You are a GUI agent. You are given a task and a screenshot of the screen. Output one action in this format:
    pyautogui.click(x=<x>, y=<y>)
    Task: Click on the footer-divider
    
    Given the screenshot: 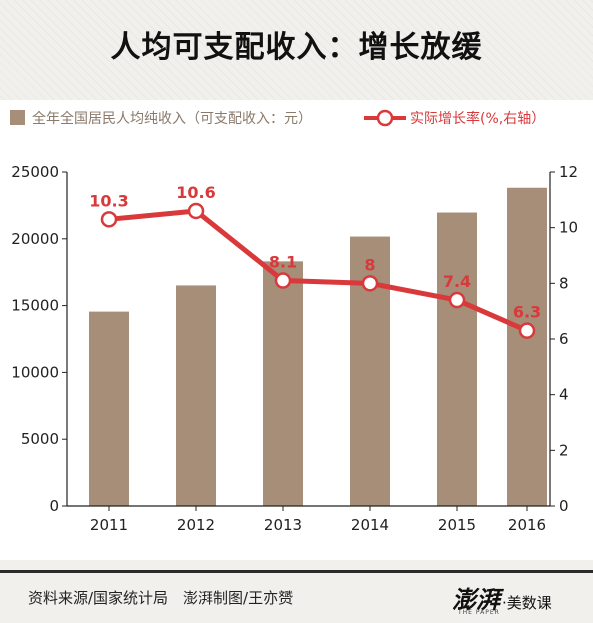 What is the action you would take?
    pyautogui.click(x=296, y=571)
    